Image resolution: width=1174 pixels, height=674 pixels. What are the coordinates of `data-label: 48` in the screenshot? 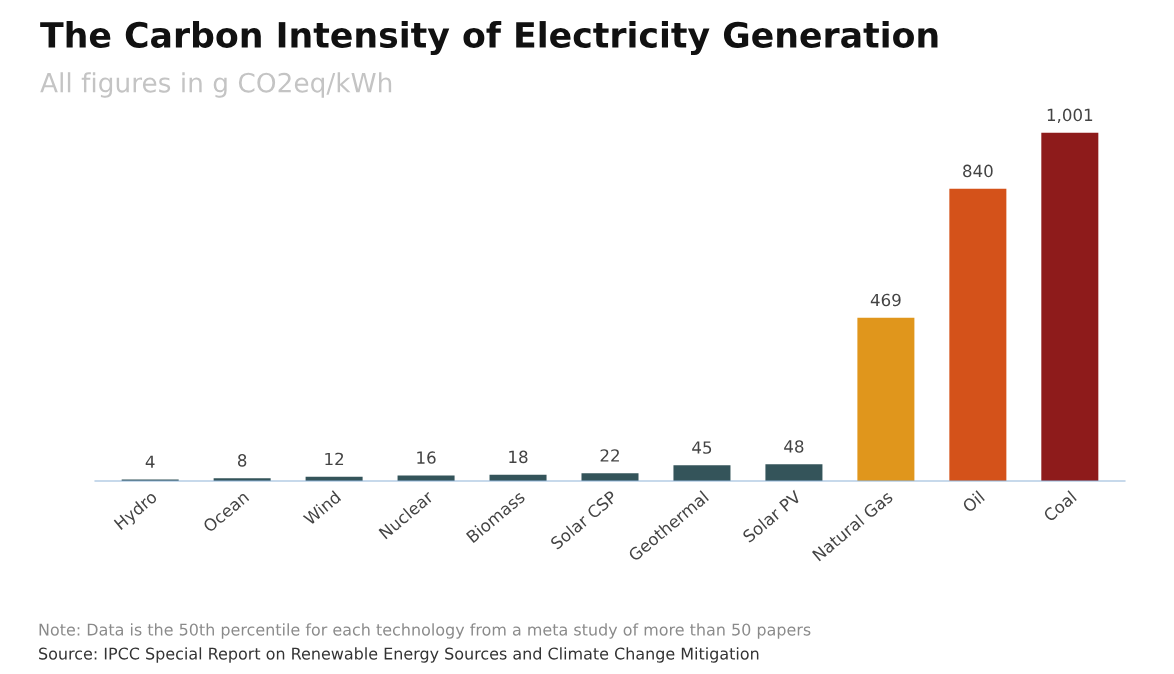 It's located at (794, 446).